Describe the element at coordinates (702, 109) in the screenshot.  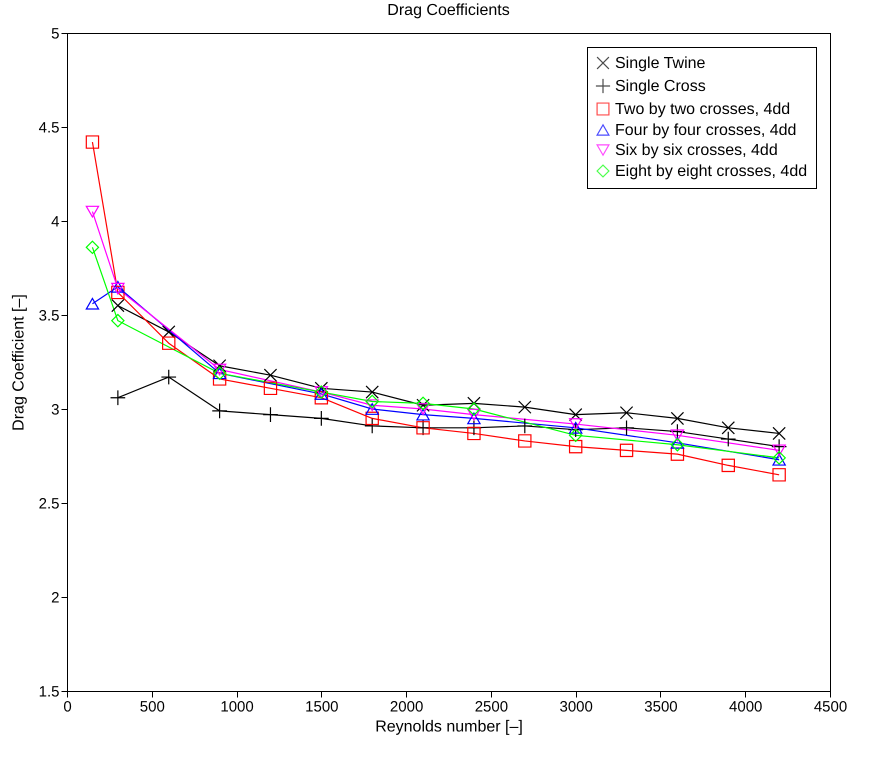
I see `legend-label: Two by two crosses, 4dd` at that location.